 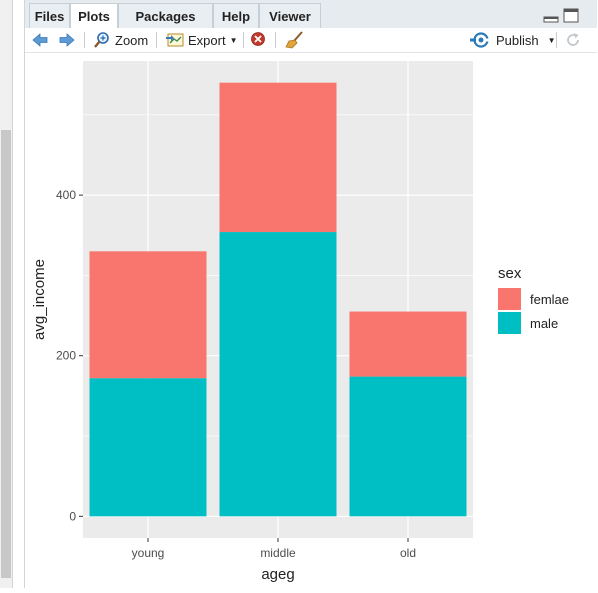 I want to click on y-axis-title: avg_income, so click(x=39, y=299).